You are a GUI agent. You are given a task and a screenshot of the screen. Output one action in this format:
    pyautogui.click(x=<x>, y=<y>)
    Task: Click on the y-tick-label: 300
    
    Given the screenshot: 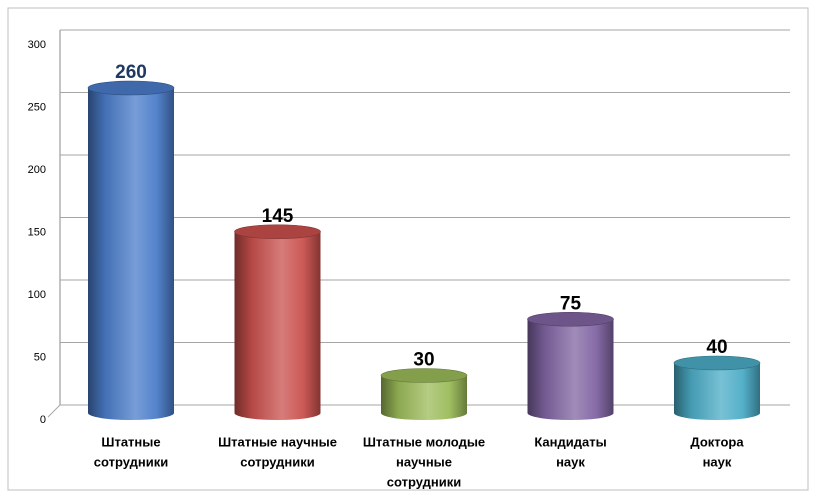 What is the action you would take?
    pyautogui.click(x=37, y=45)
    